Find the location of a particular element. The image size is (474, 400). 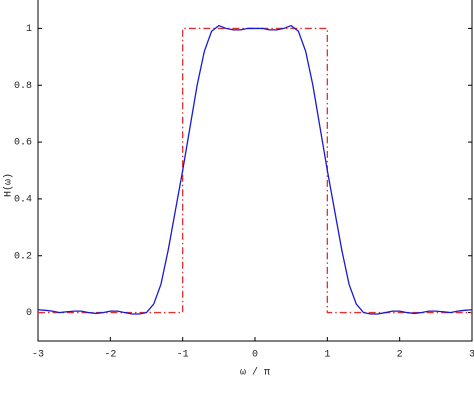

y-axis-label: H(ω) is located at coordinates (9, 185).